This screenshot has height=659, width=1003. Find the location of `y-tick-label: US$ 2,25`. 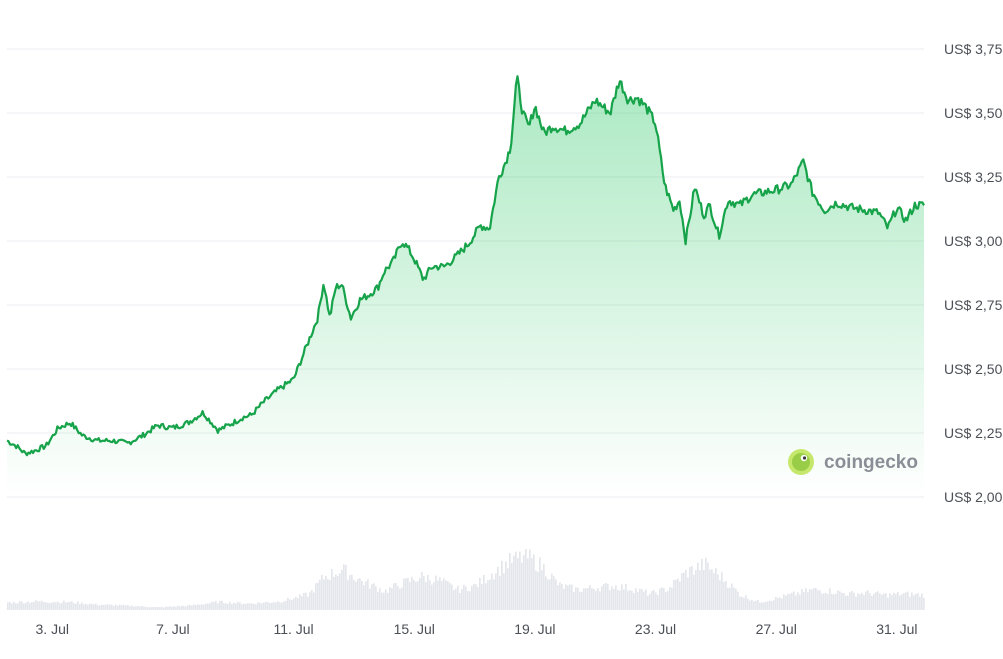

y-tick-label: US$ 2,25 is located at coordinates (973, 433).